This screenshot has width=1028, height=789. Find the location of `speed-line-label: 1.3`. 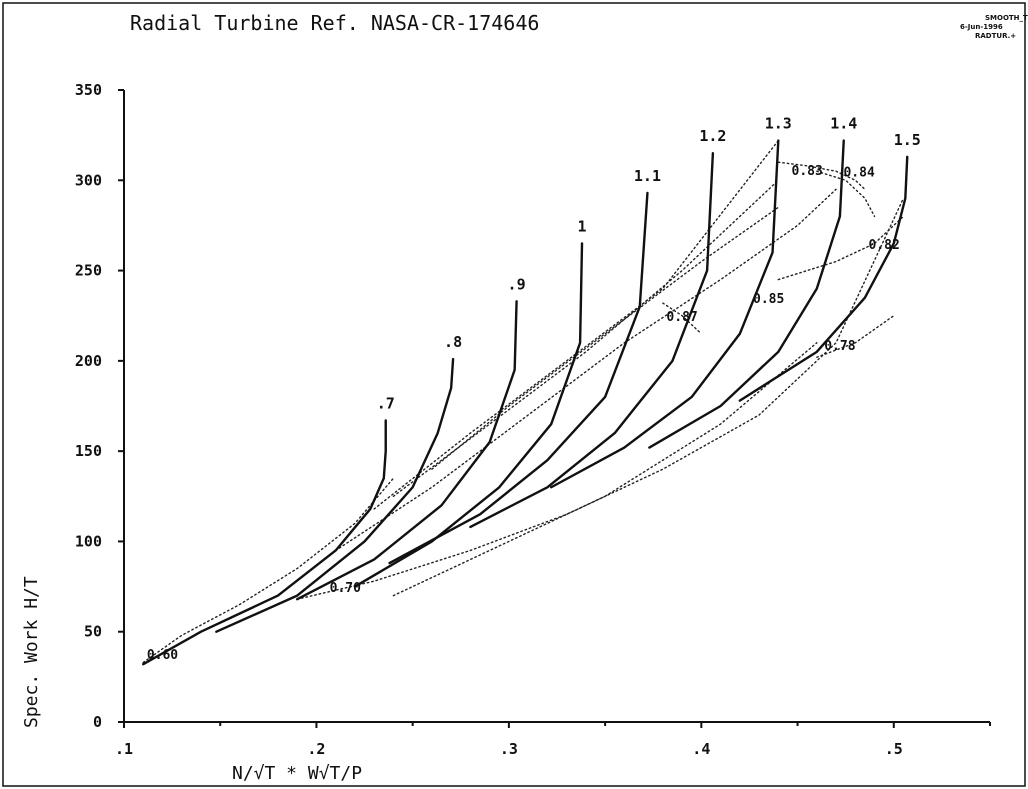

speed-line-label: 1.3 is located at coordinates (778, 124).